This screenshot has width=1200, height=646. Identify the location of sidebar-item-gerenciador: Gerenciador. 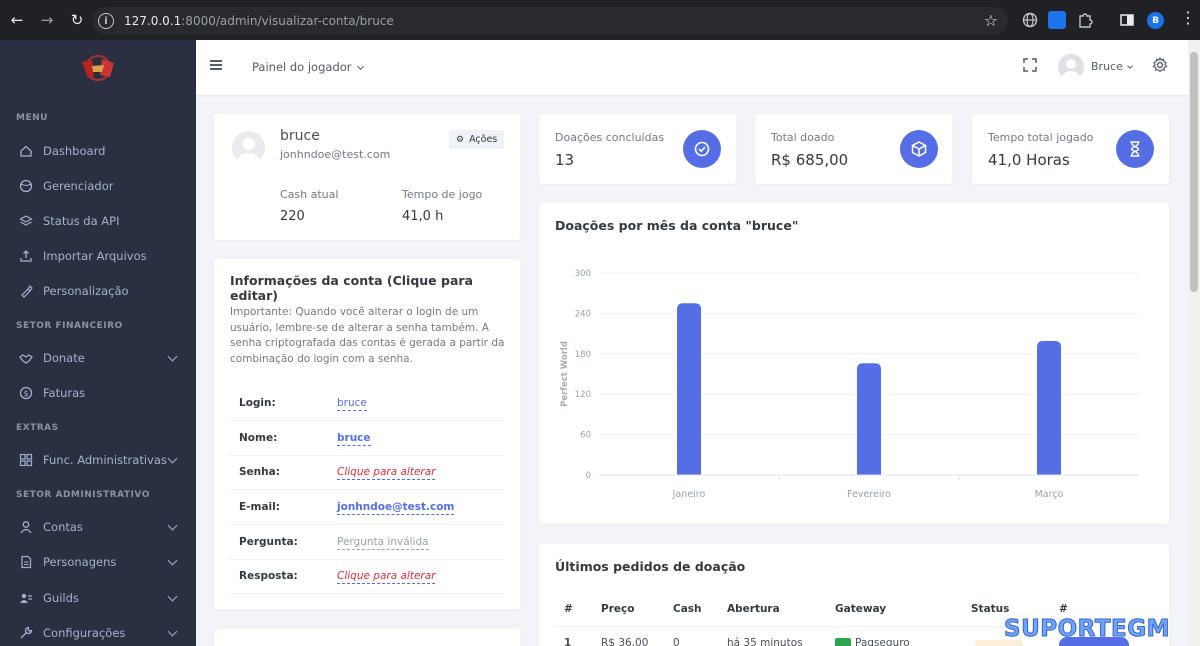
(98, 186).